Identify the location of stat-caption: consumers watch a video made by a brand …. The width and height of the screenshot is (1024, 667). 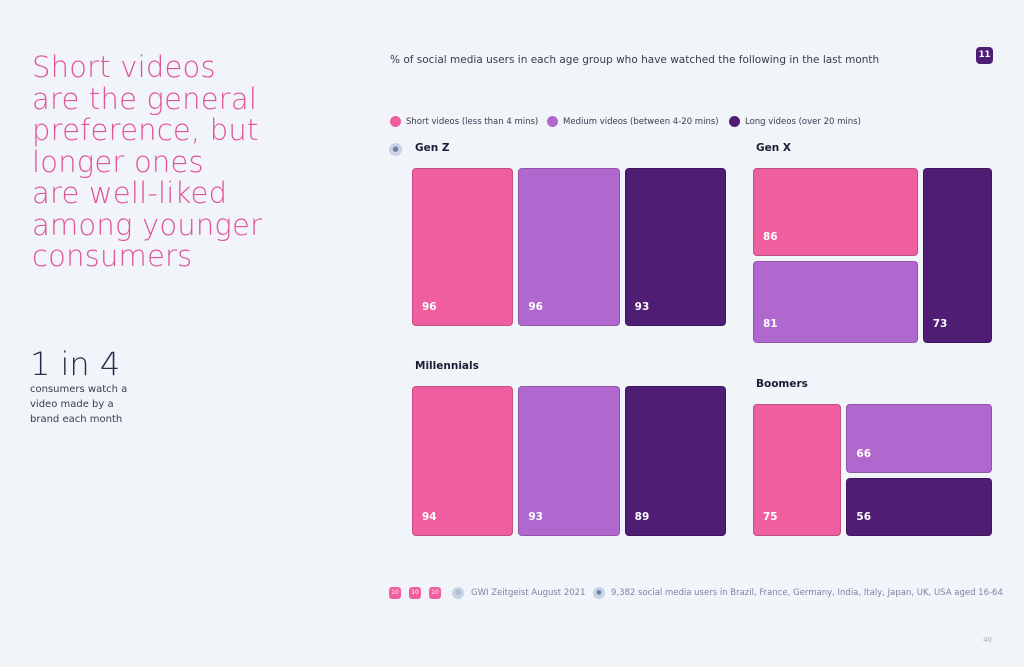
(79, 404).